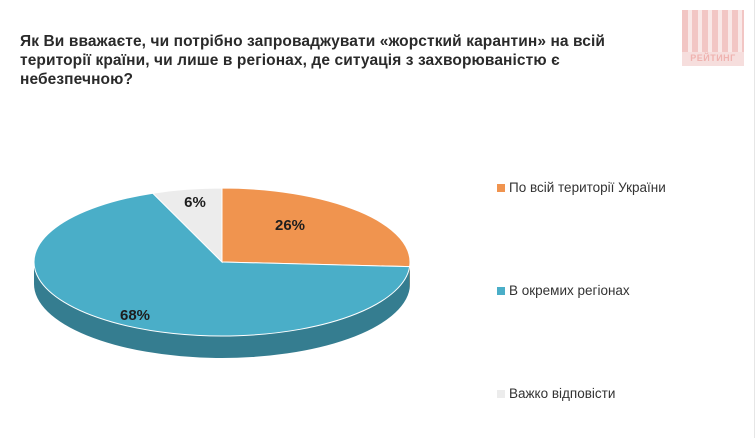 This screenshot has width=755, height=438. I want to click on slice-value-label-1: 68%, so click(135, 315).